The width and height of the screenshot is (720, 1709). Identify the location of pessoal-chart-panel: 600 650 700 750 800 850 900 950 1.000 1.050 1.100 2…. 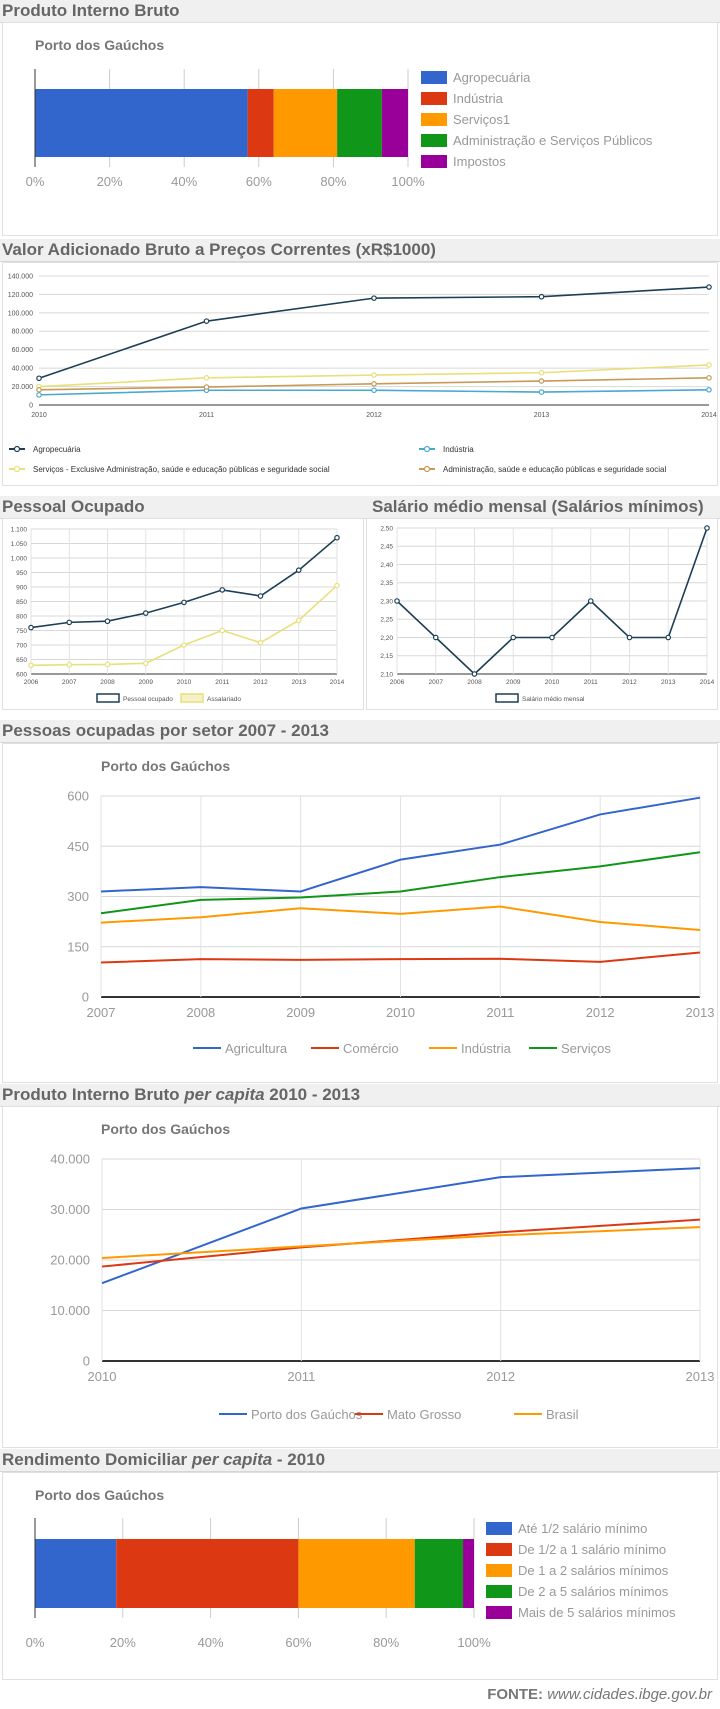
(183, 614).